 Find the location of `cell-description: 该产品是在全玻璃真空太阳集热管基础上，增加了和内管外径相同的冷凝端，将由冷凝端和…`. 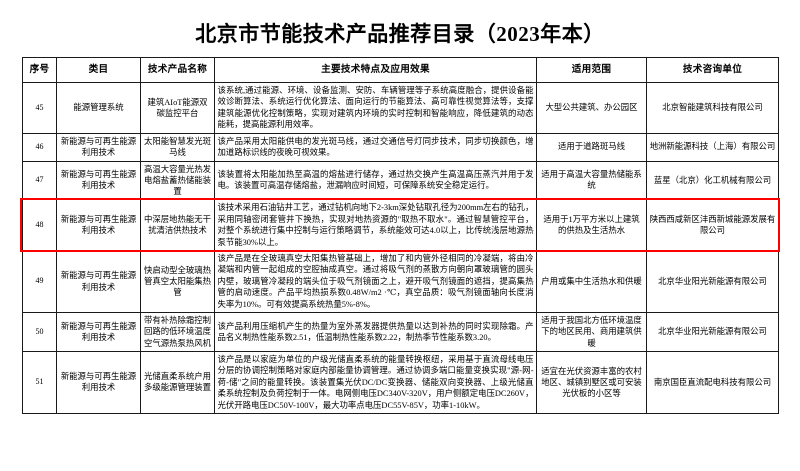

cell-description: 该产品是在全玻璃真空太阳集热管基础上，增加了和内管外径相同的冷凝端，将由冷凝端和… is located at coordinates (375, 281).